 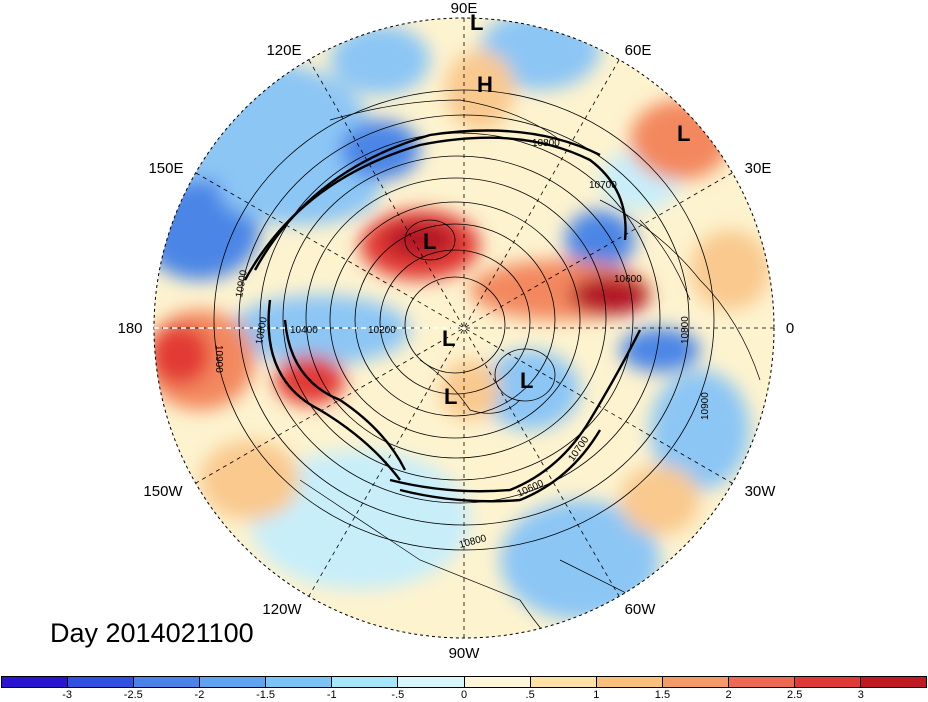 What do you see at coordinates (485, 84) in the screenshot?
I see `high-pressure-mark: H` at bounding box center [485, 84].